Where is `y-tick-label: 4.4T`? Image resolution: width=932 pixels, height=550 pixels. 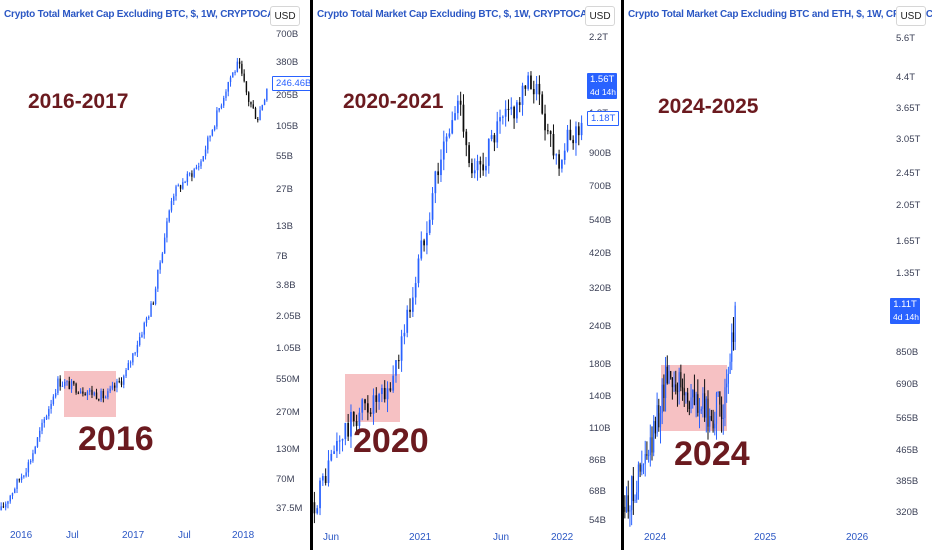
y-tick-label: 4.4T is located at coordinates (905, 77).